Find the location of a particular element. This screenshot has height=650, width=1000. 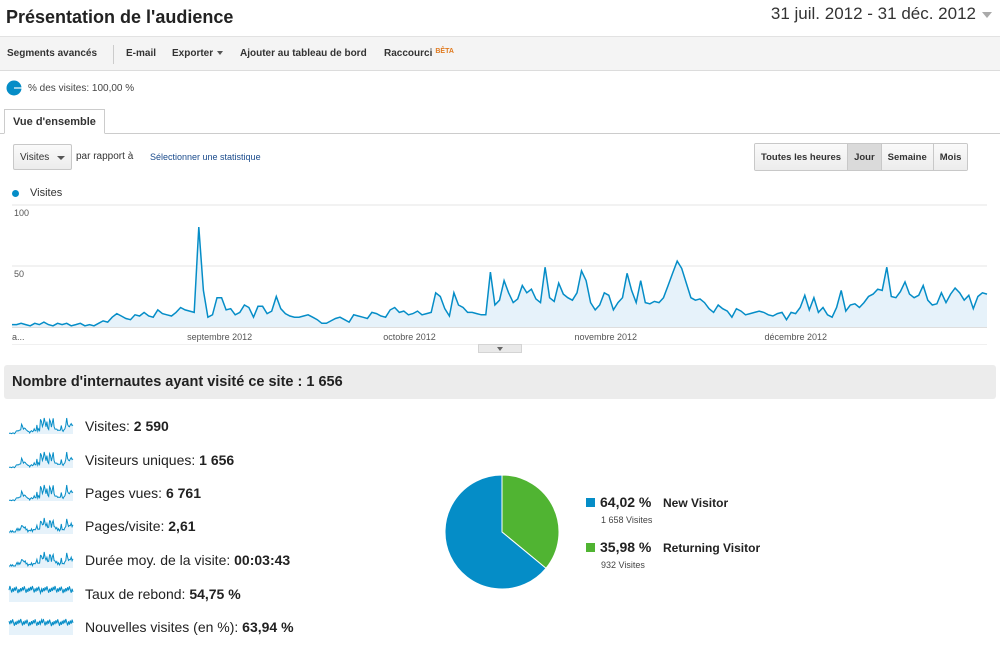

tab-bar: Vue d'ensemble is located at coordinates (500, 121).